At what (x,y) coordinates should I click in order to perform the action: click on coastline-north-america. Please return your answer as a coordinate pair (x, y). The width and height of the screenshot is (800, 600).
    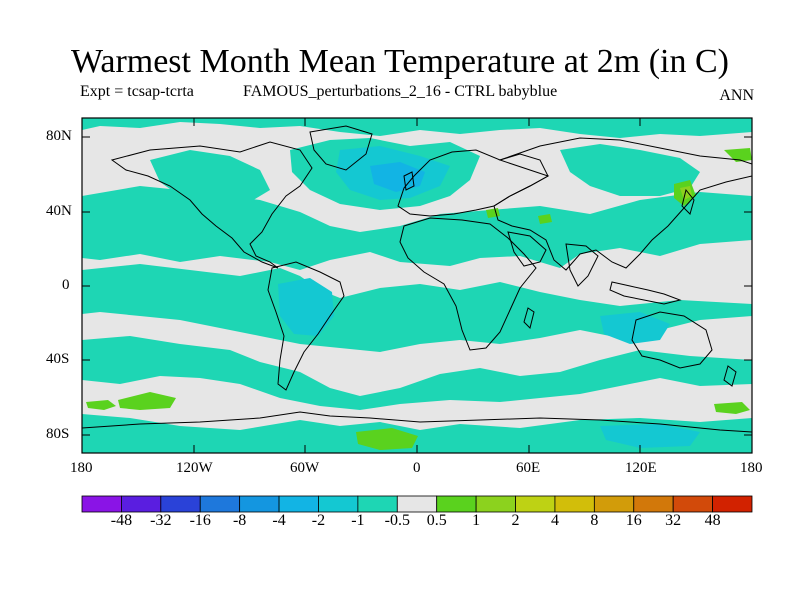
    Looking at the image, I should click on (211, 205).